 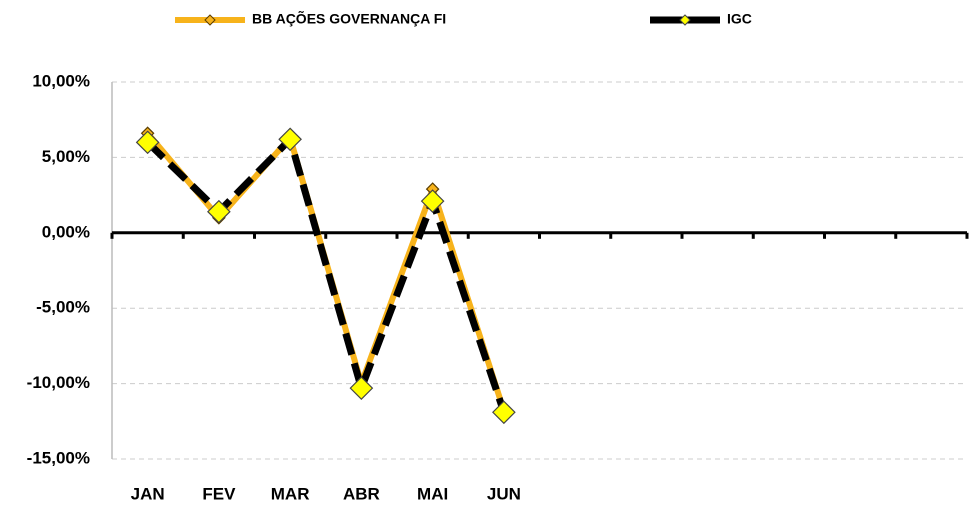 What do you see at coordinates (61, 80) in the screenshot?
I see `y-tick-label: 10,00%` at bounding box center [61, 80].